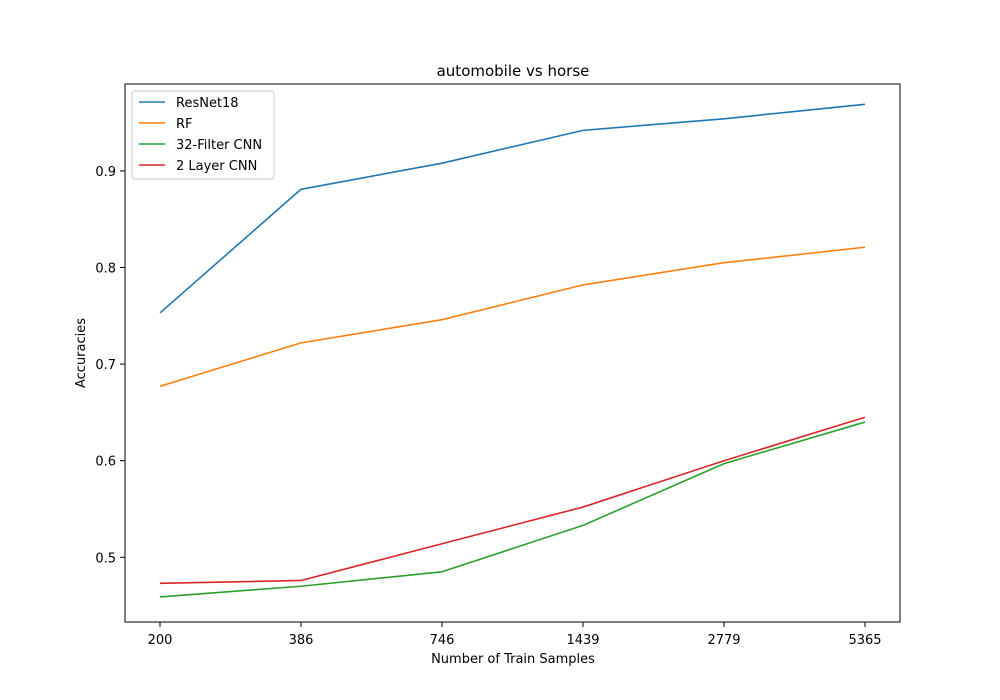 The width and height of the screenshot is (1000, 700). What do you see at coordinates (160, 640) in the screenshot?
I see `x-tick-label: 200` at bounding box center [160, 640].